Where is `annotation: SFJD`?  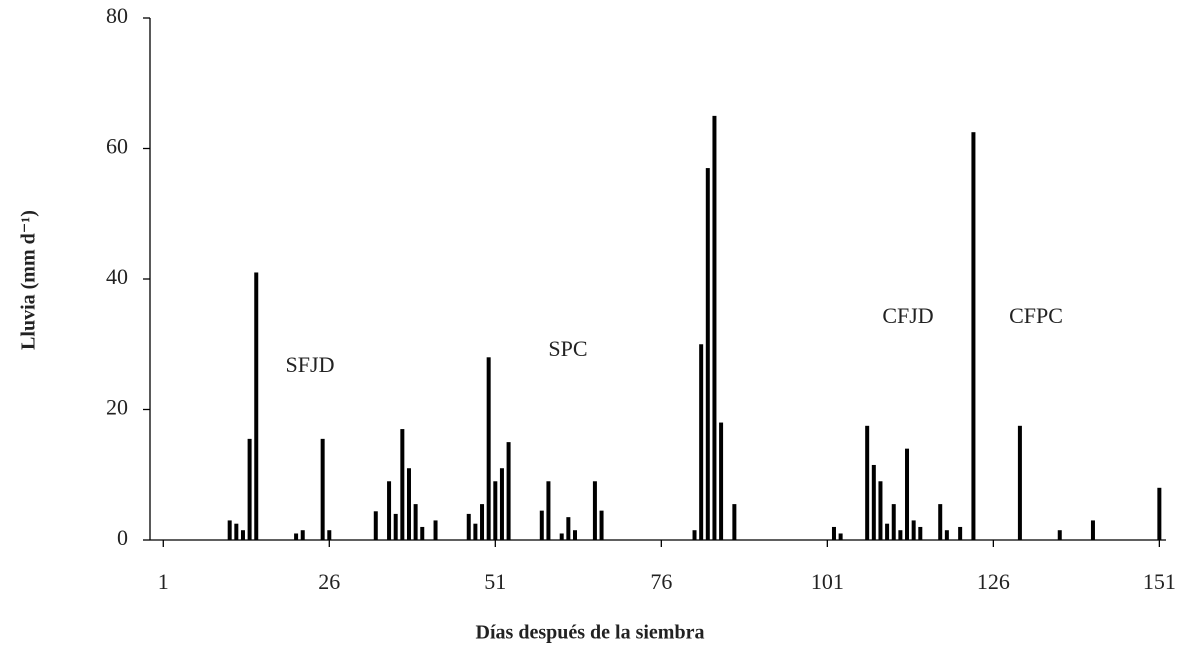 annotation: SFJD is located at coordinates (310, 364).